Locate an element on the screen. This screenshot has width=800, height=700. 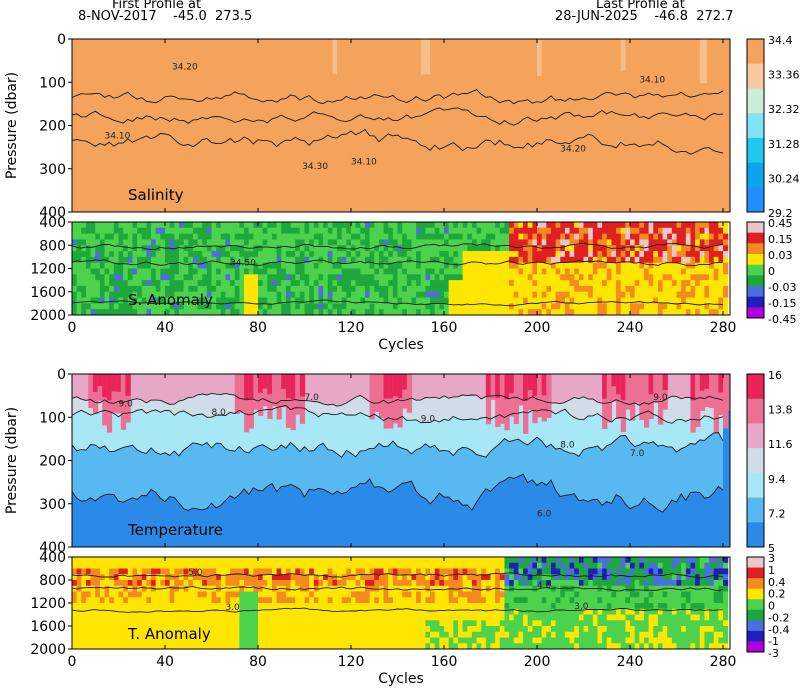
temperature-colorbar-swatch is located at coordinates (755, 535).